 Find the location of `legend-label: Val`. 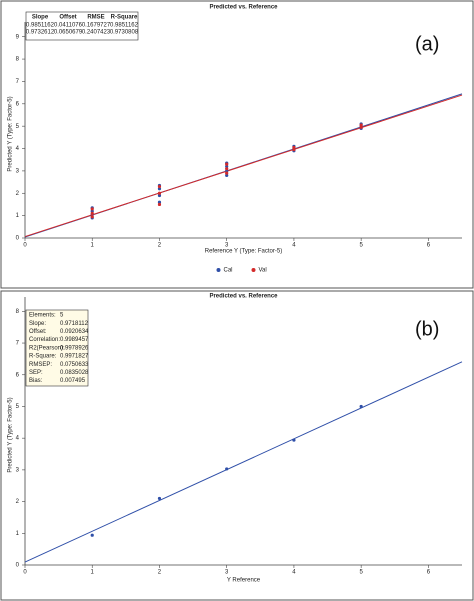

legend-label: Val is located at coordinates (263, 271).